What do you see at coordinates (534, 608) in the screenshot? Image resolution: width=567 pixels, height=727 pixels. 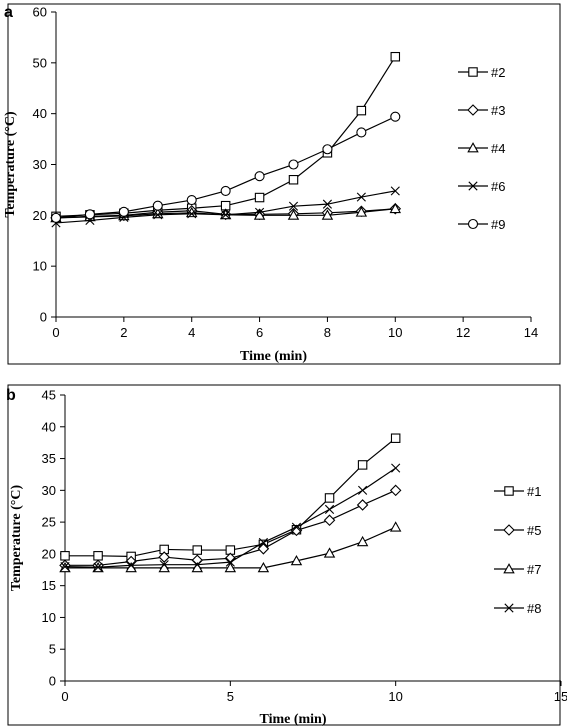 I see `panel-b-legend-label: #8` at bounding box center [534, 608].